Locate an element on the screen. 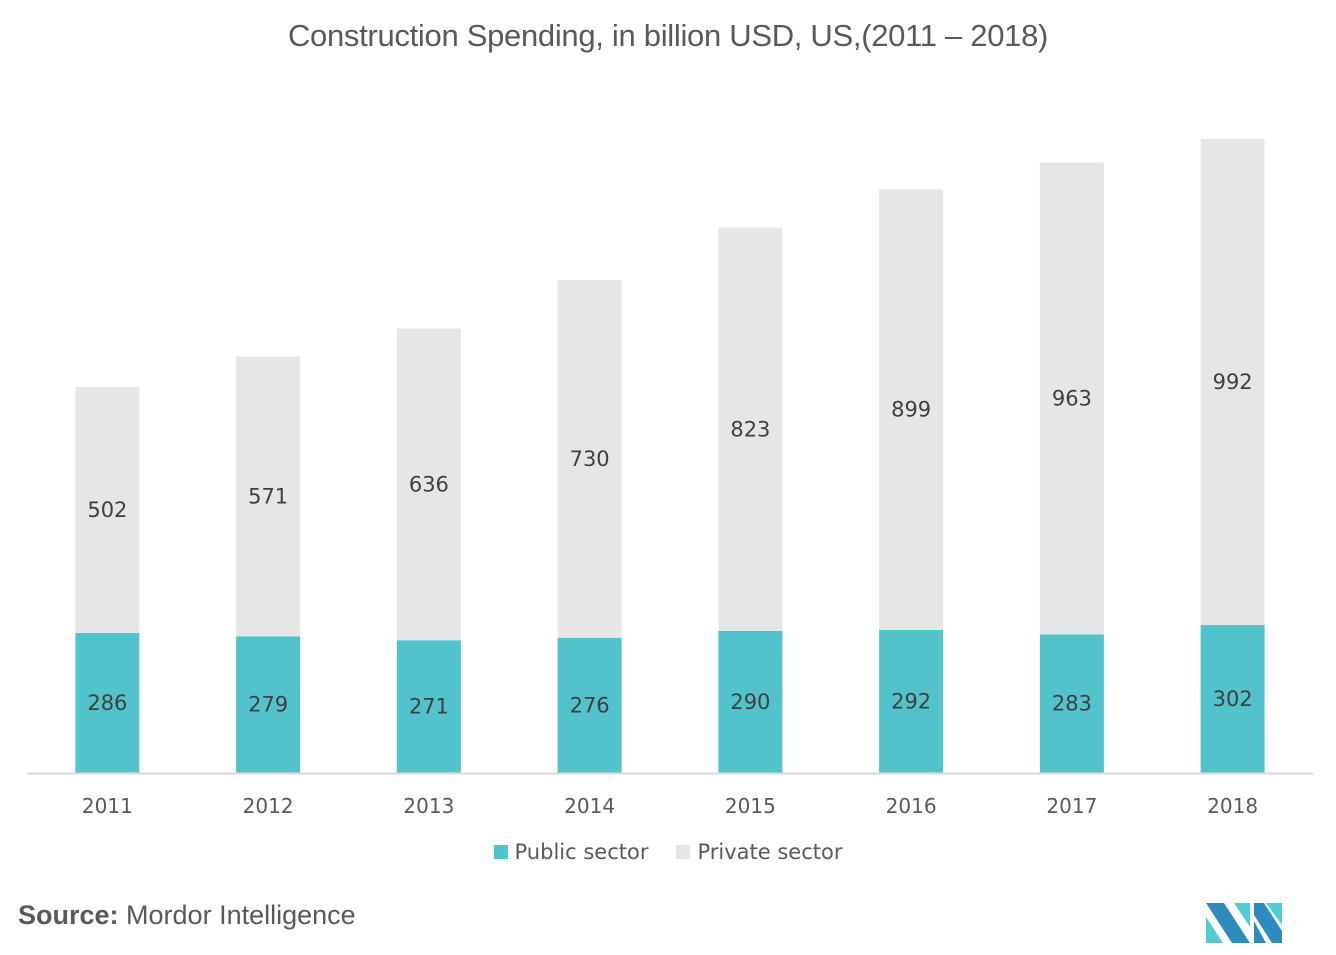 The image size is (1336, 955). bar-private-sector-2011 is located at coordinates (107, 509).